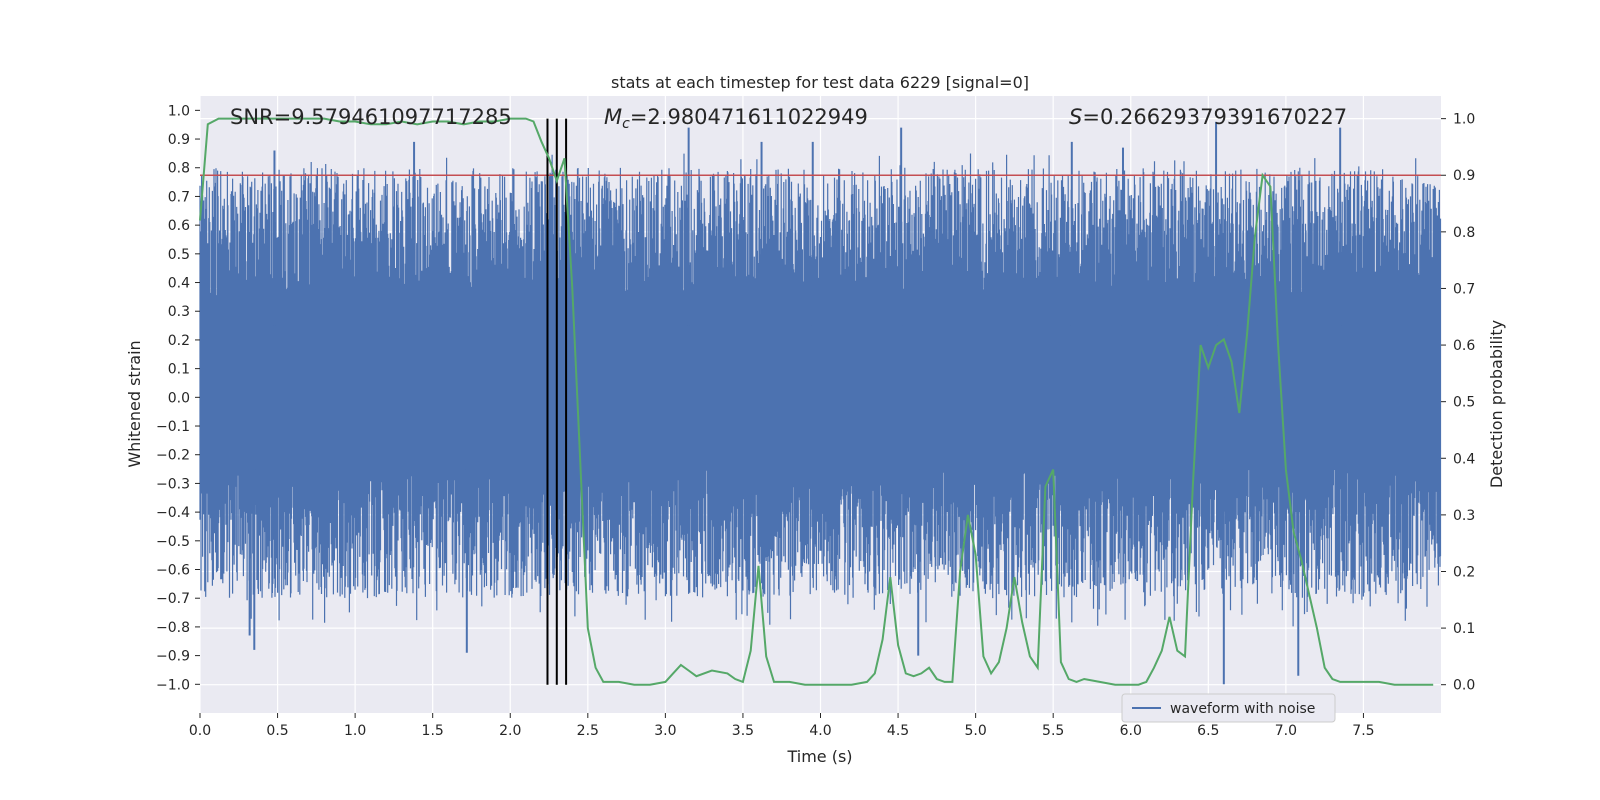 The height and width of the screenshot is (800, 1600). Describe the element at coordinates (1464, 516) in the screenshot. I see `y-tick-label-right: 0.3` at that location.